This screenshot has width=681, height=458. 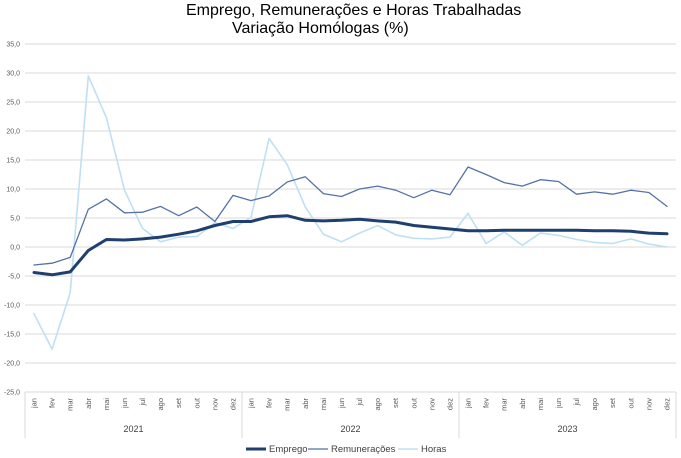 What do you see at coordinates (13, 103) in the screenshot?
I see `y-tick-label: 25,0` at bounding box center [13, 103].